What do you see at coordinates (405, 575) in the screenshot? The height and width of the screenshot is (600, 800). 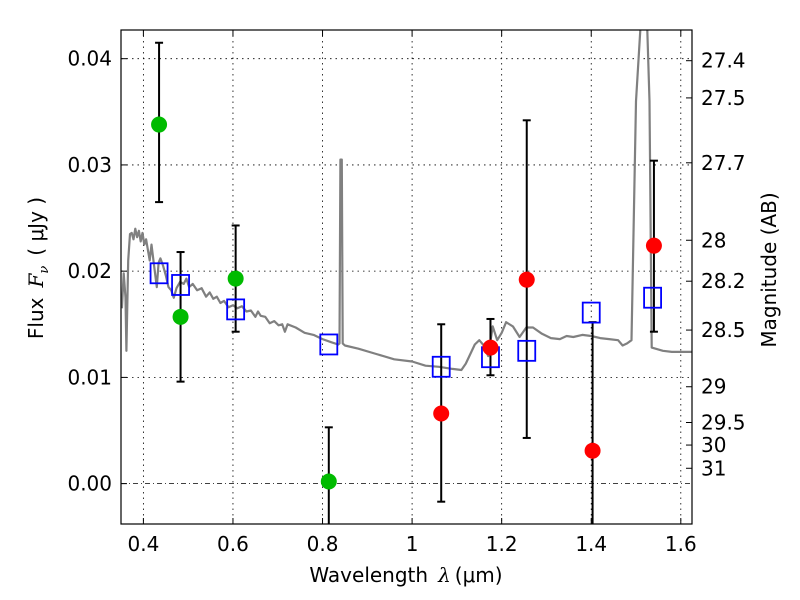 I see `x-axis-label: Wavelength λ (μm)` at bounding box center [405, 575].